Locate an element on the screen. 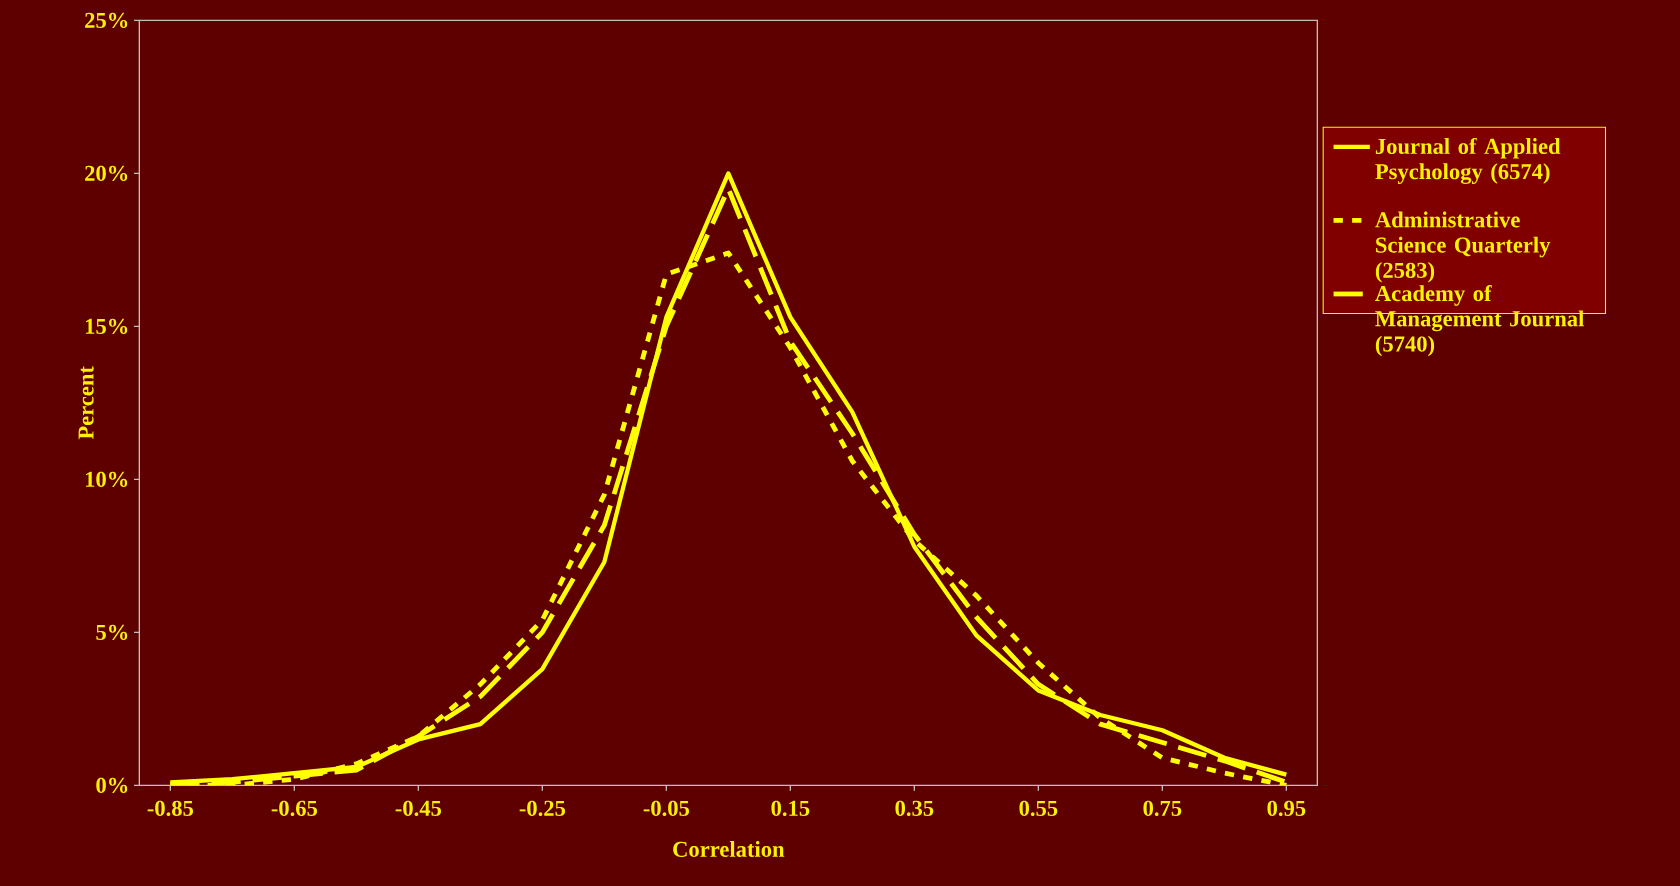 This screenshot has height=886, width=1680. y-tick-label: 15% is located at coordinates (106, 326).